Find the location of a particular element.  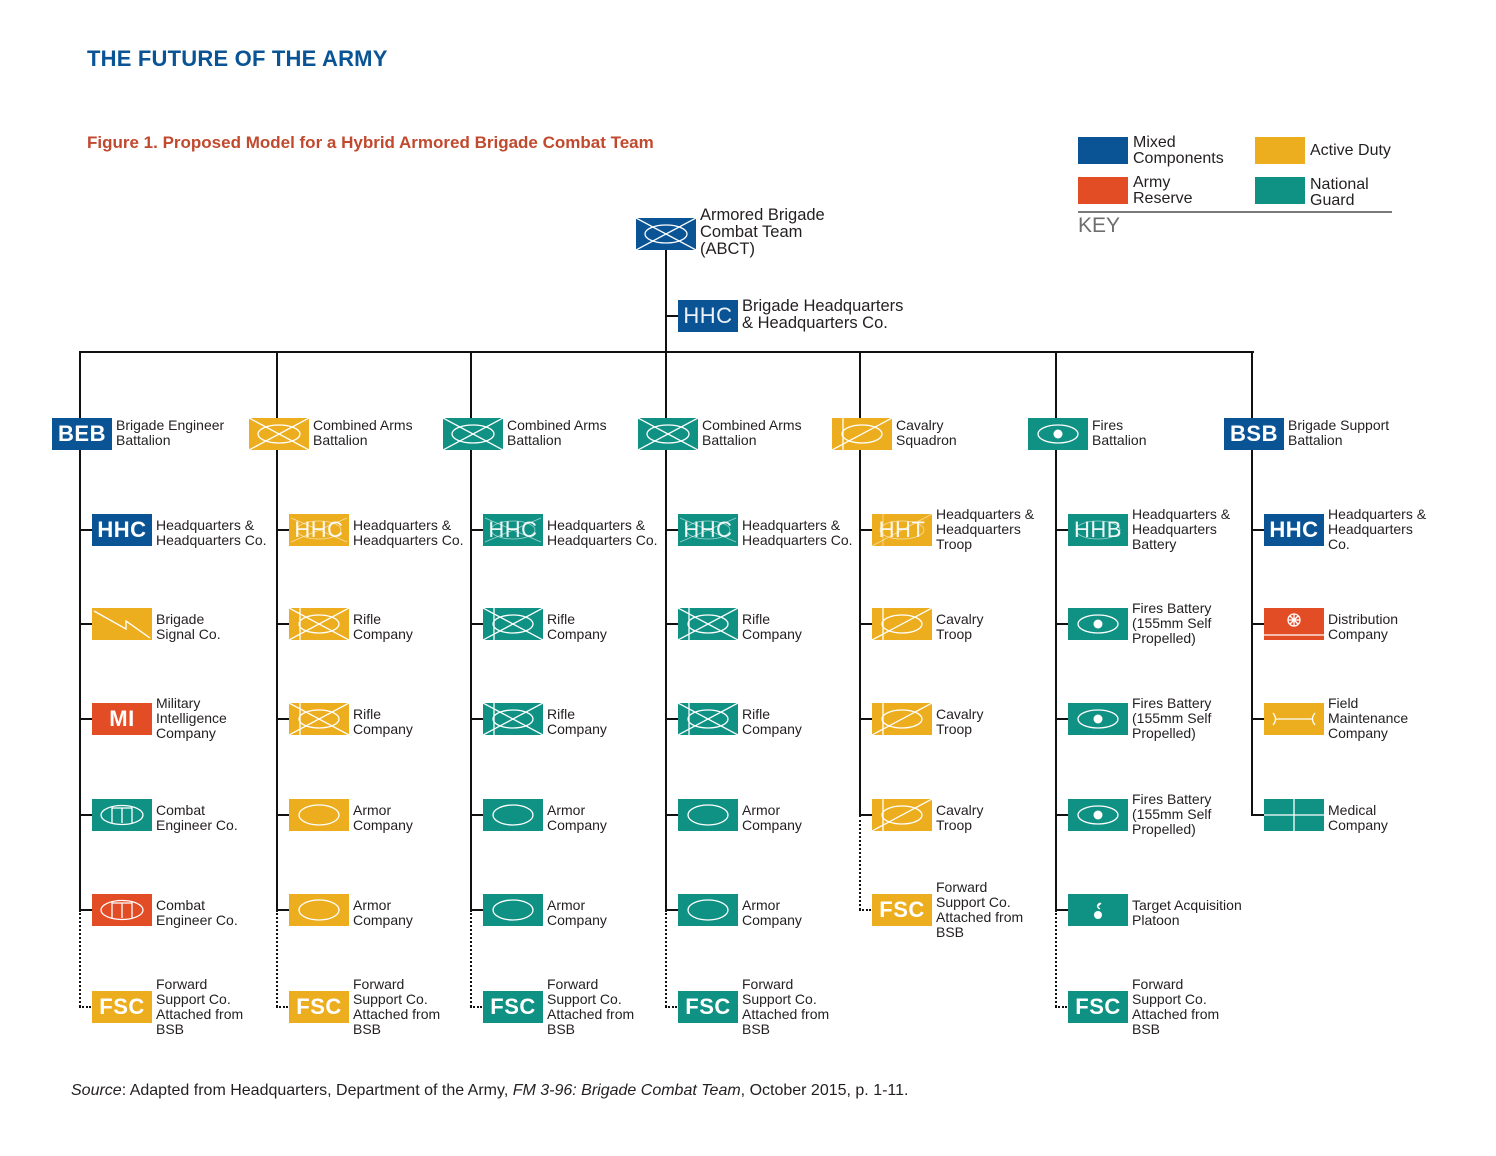

abct-connector is located at coordinates (666, 302).